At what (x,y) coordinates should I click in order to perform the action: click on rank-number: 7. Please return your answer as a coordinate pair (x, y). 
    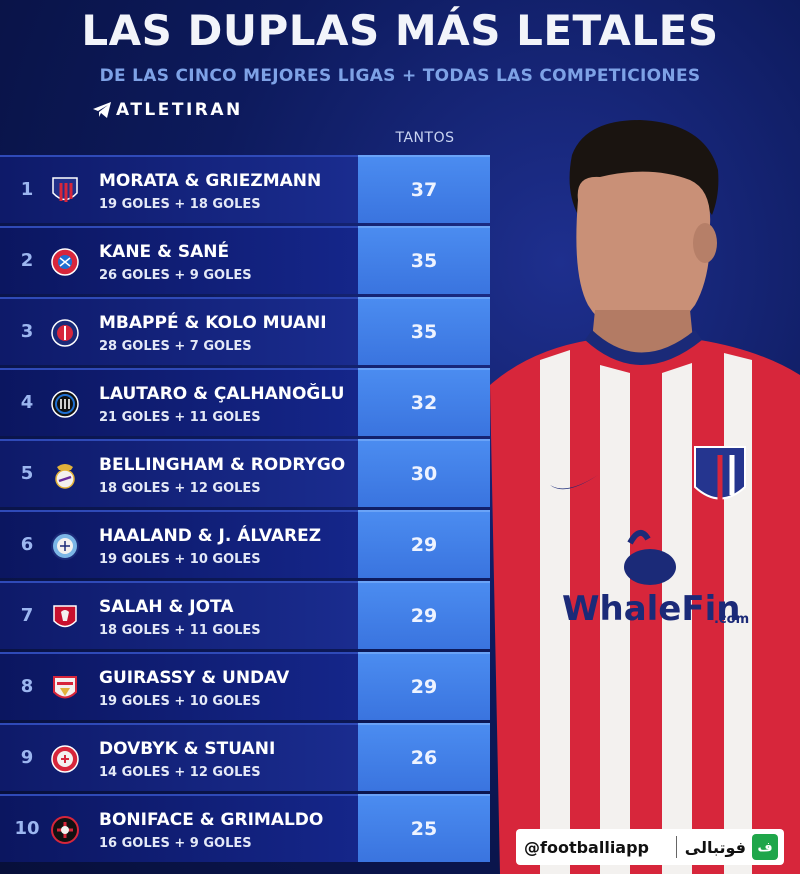
    Looking at the image, I should click on (27, 615).